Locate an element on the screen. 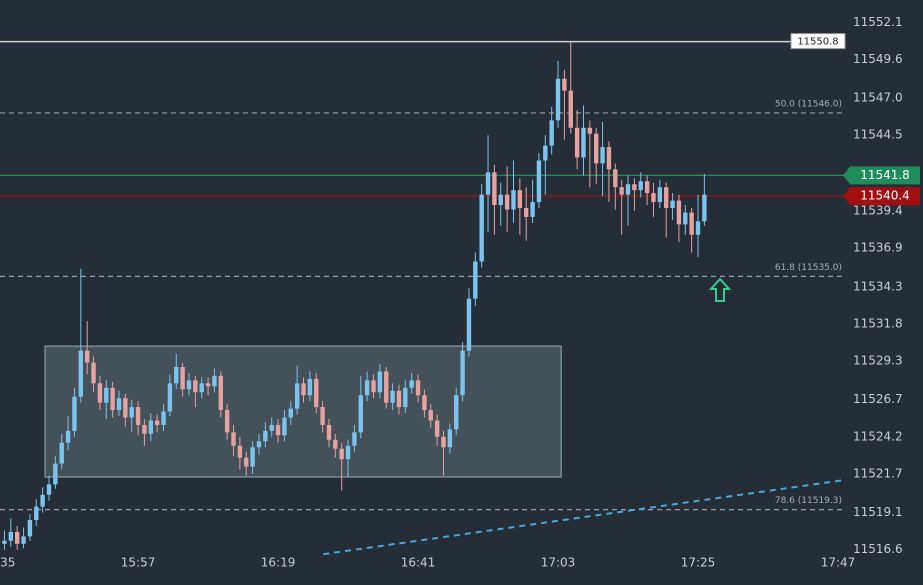 The width and height of the screenshot is (923, 585). buy-arrow is located at coordinates (720, 289).